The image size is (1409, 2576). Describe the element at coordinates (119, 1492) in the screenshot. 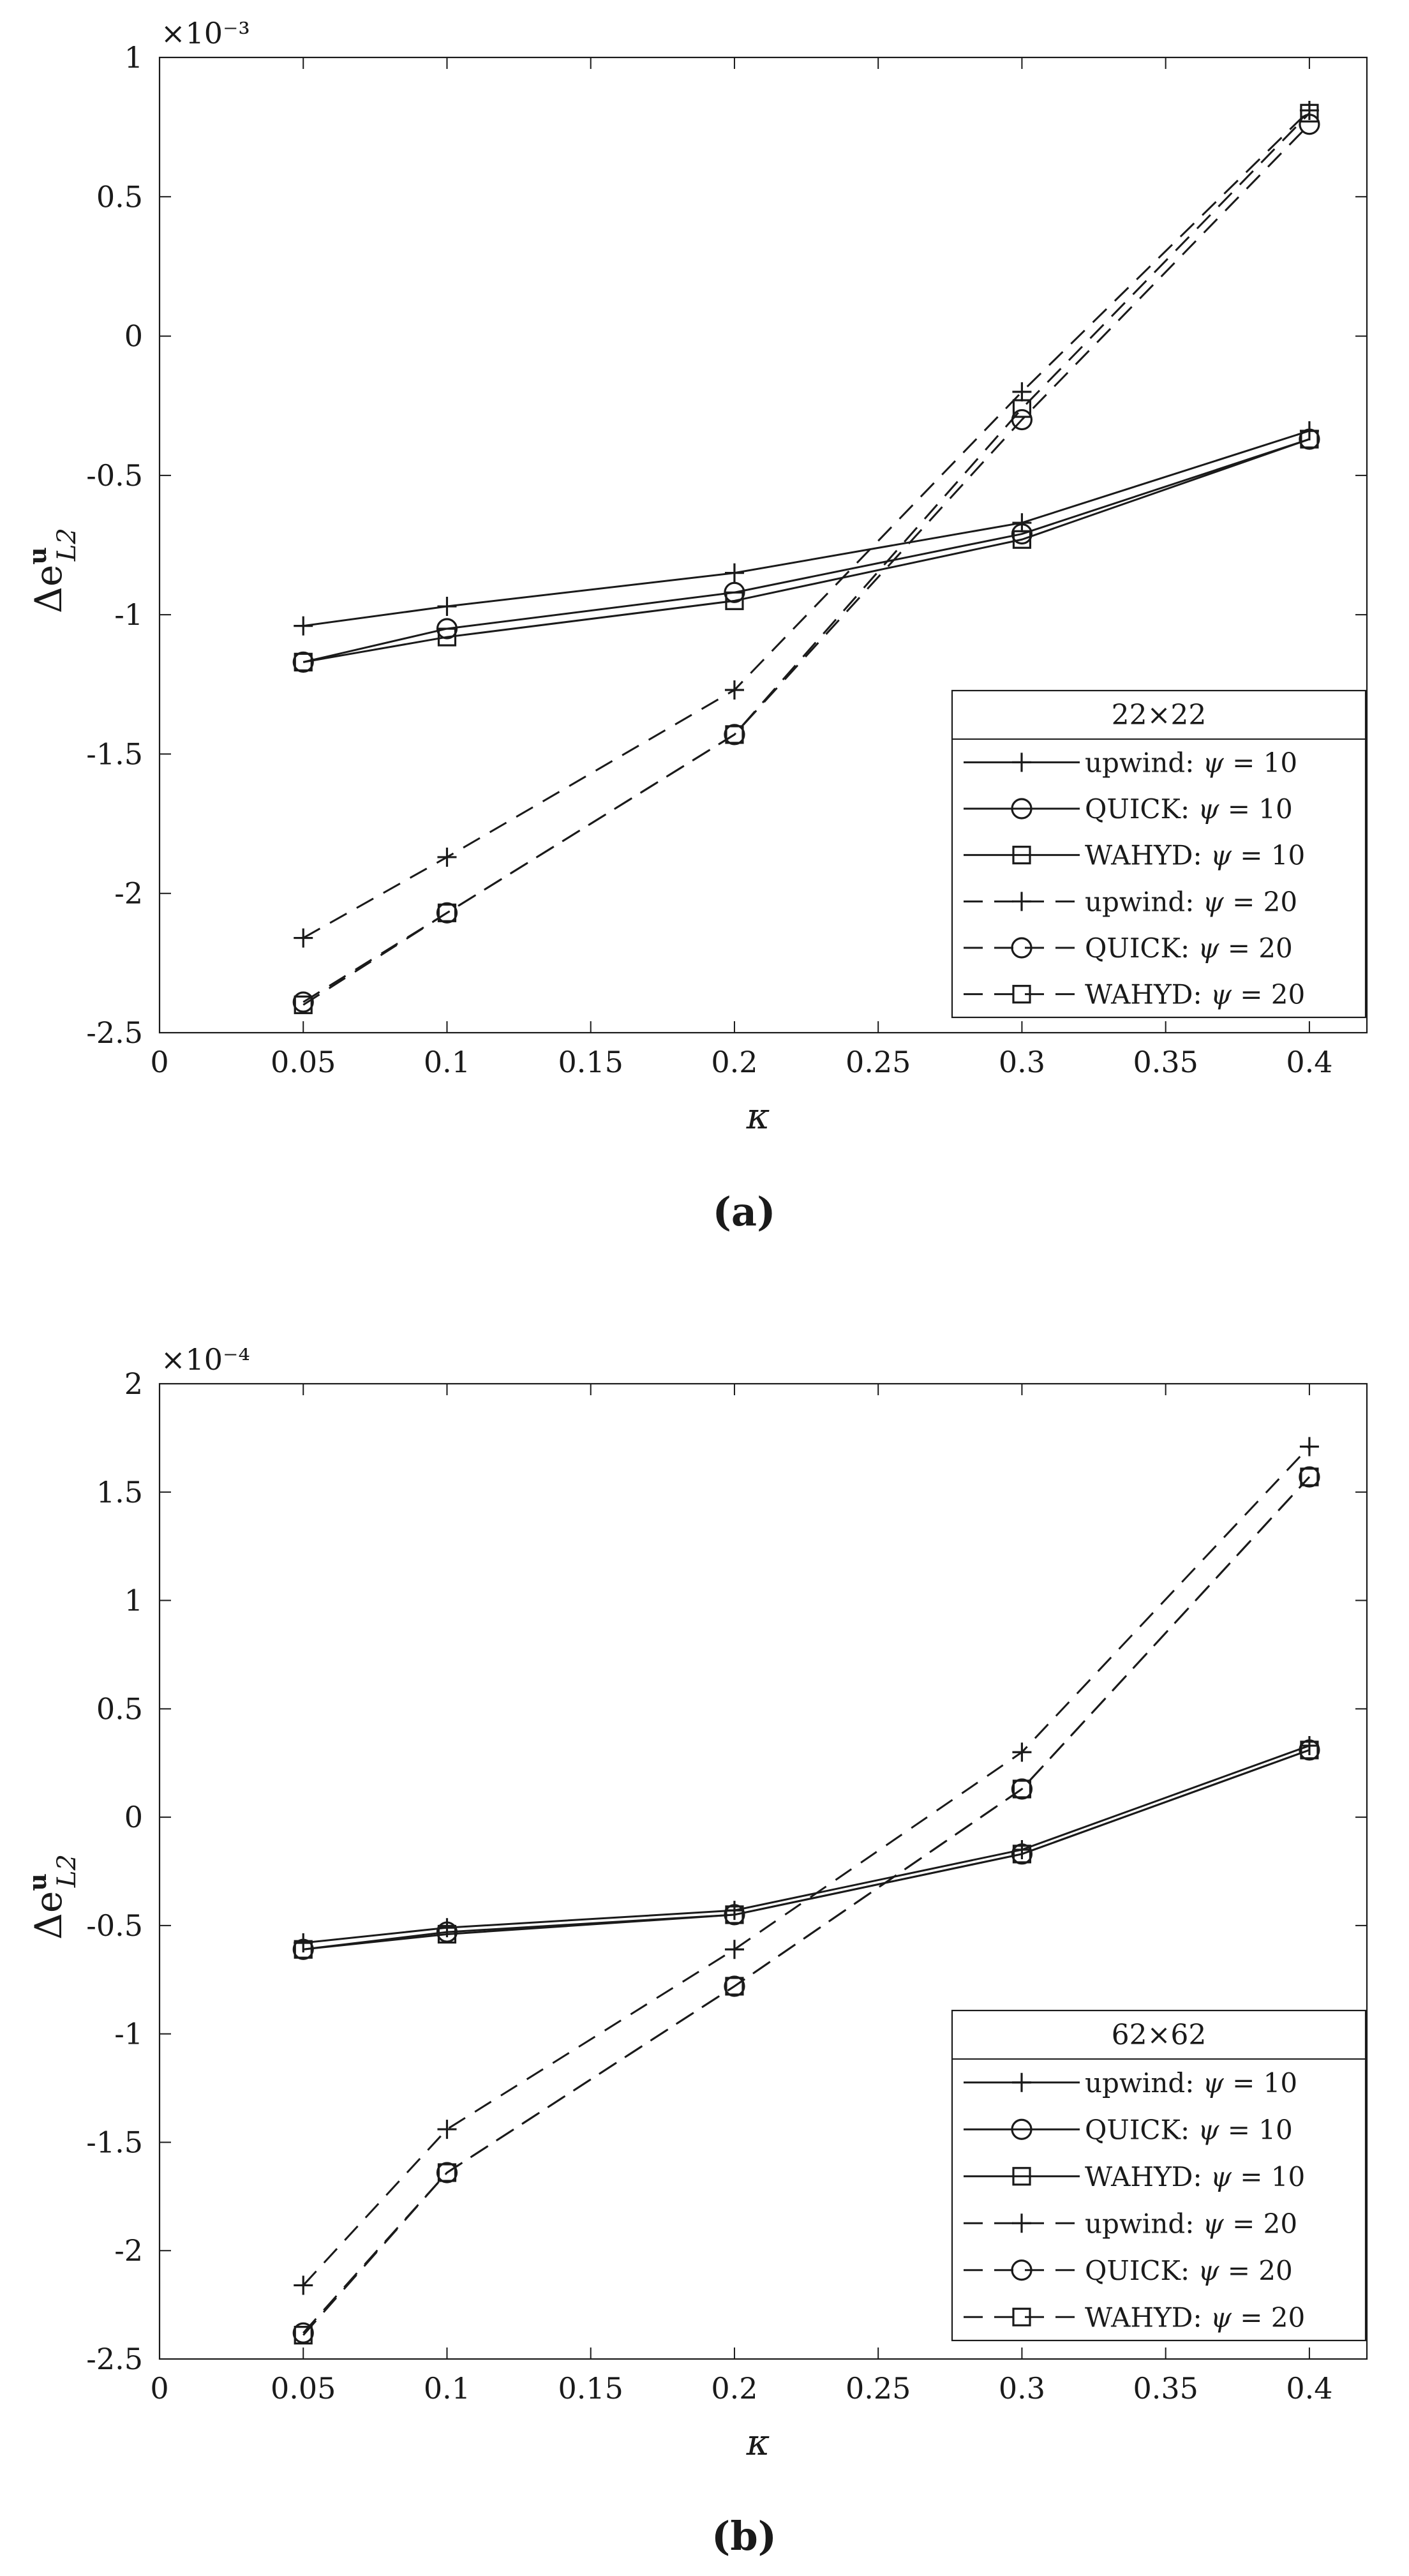

I see `y-tick-label: 1.5` at that location.